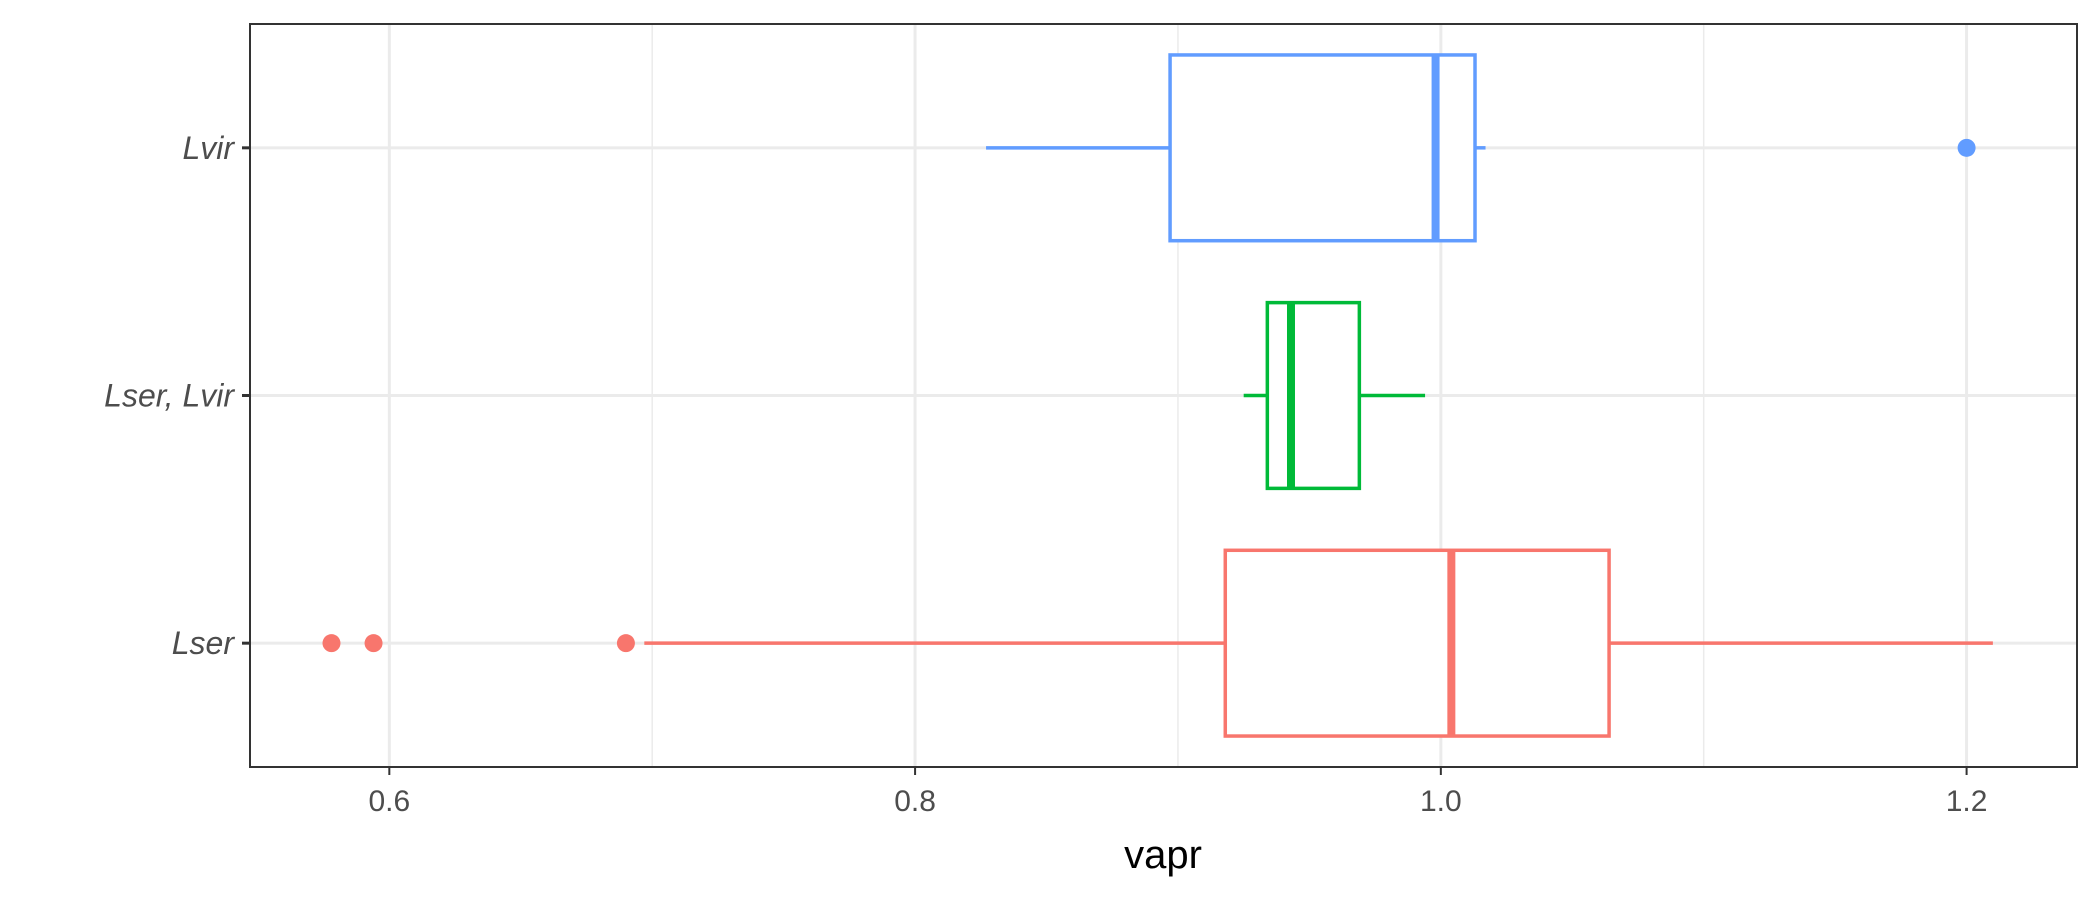 This screenshot has height=900, width=2100. Describe the element at coordinates (1163, 855) in the screenshot. I see `x-axis-title: vapr` at that location.